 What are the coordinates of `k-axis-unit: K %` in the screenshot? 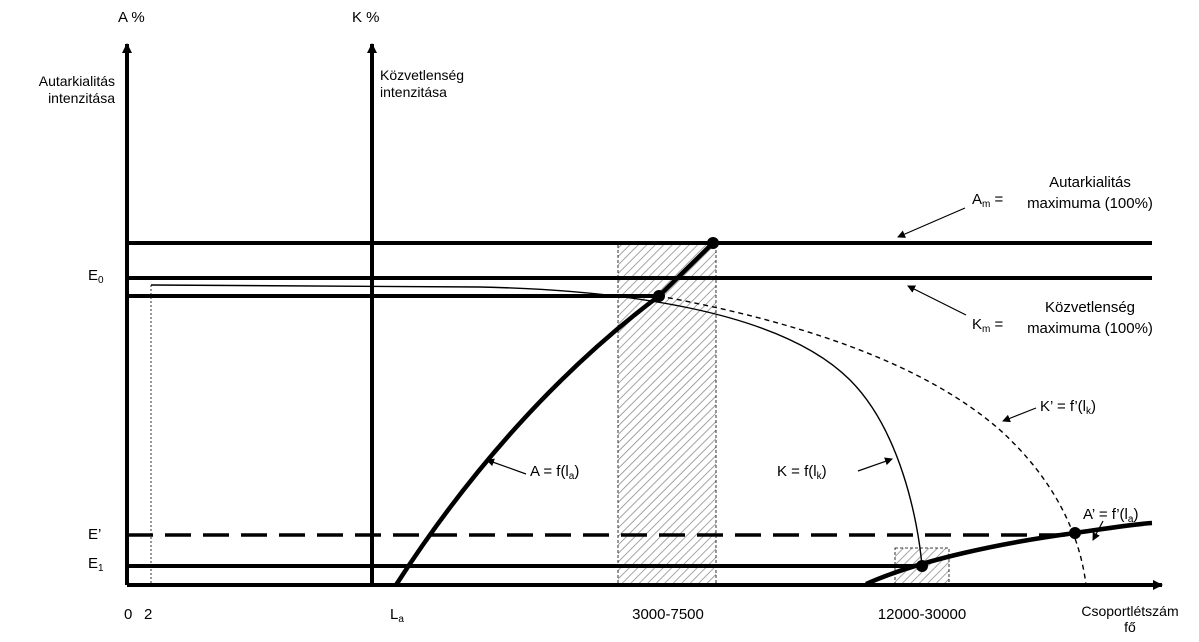 It's located at (366, 17).